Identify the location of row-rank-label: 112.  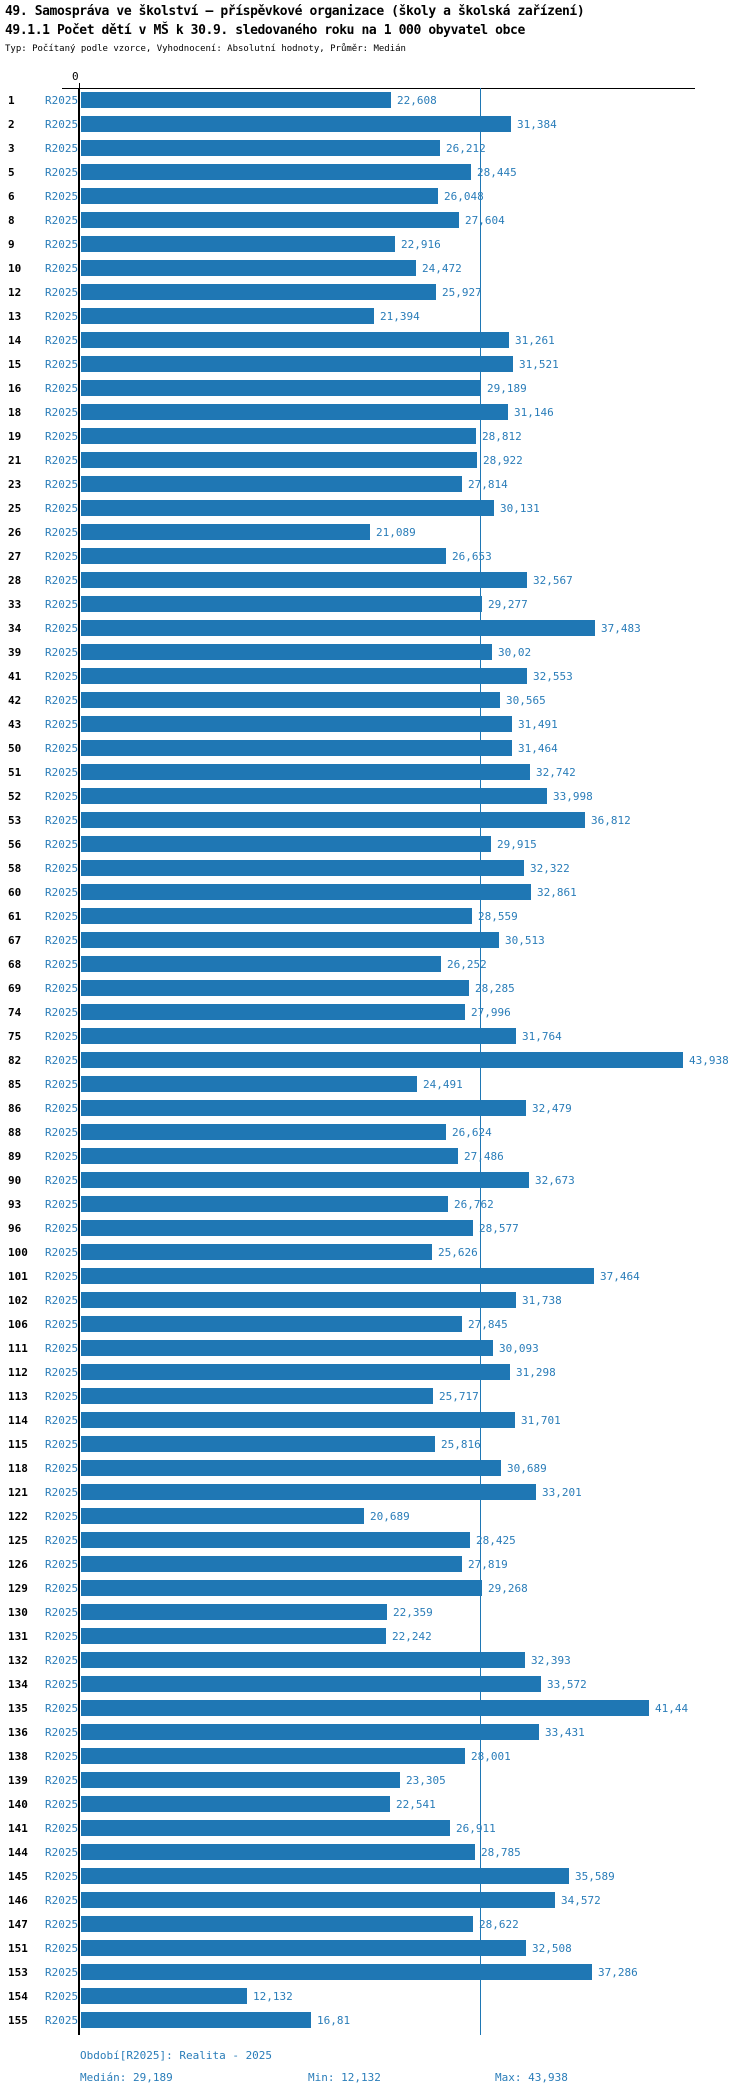
(18, 1372).